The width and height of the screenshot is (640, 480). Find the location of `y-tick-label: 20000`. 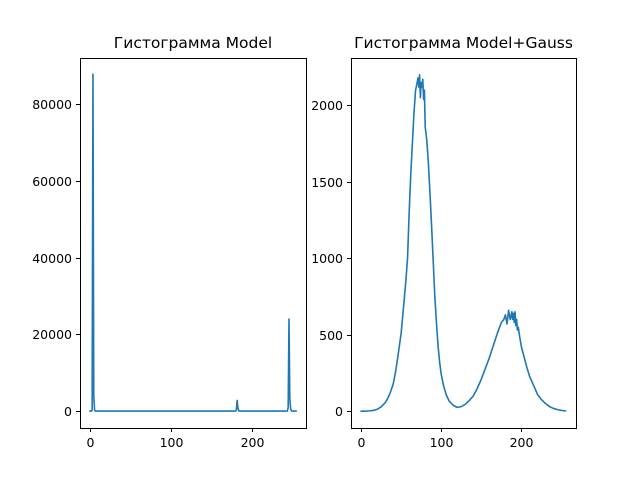

y-tick-label: 20000 is located at coordinates (52, 334).